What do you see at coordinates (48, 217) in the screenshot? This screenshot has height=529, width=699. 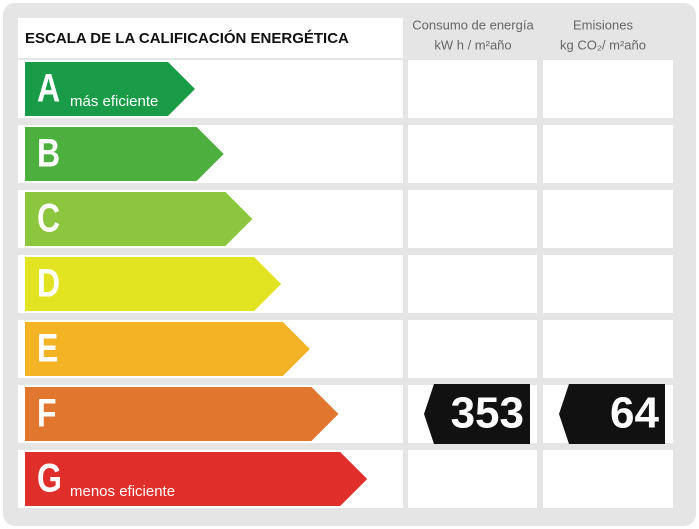 I see `letter: C` at bounding box center [48, 217].